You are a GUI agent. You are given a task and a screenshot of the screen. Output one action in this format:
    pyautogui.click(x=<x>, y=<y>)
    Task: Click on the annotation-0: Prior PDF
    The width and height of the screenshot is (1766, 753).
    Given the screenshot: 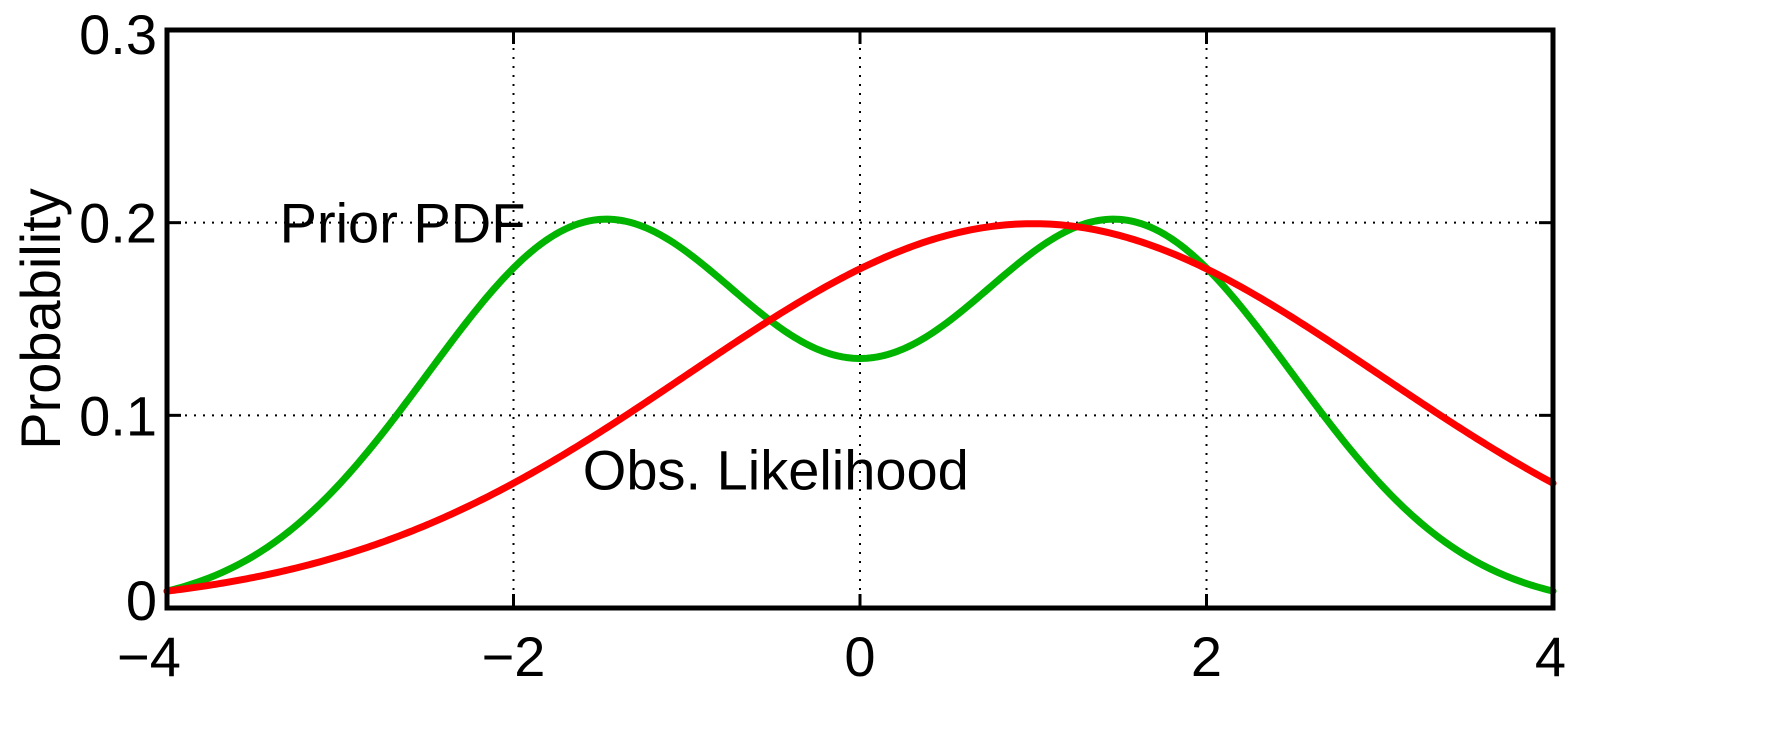 What is the action you would take?
    pyautogui.click(x=403, y=223)
    